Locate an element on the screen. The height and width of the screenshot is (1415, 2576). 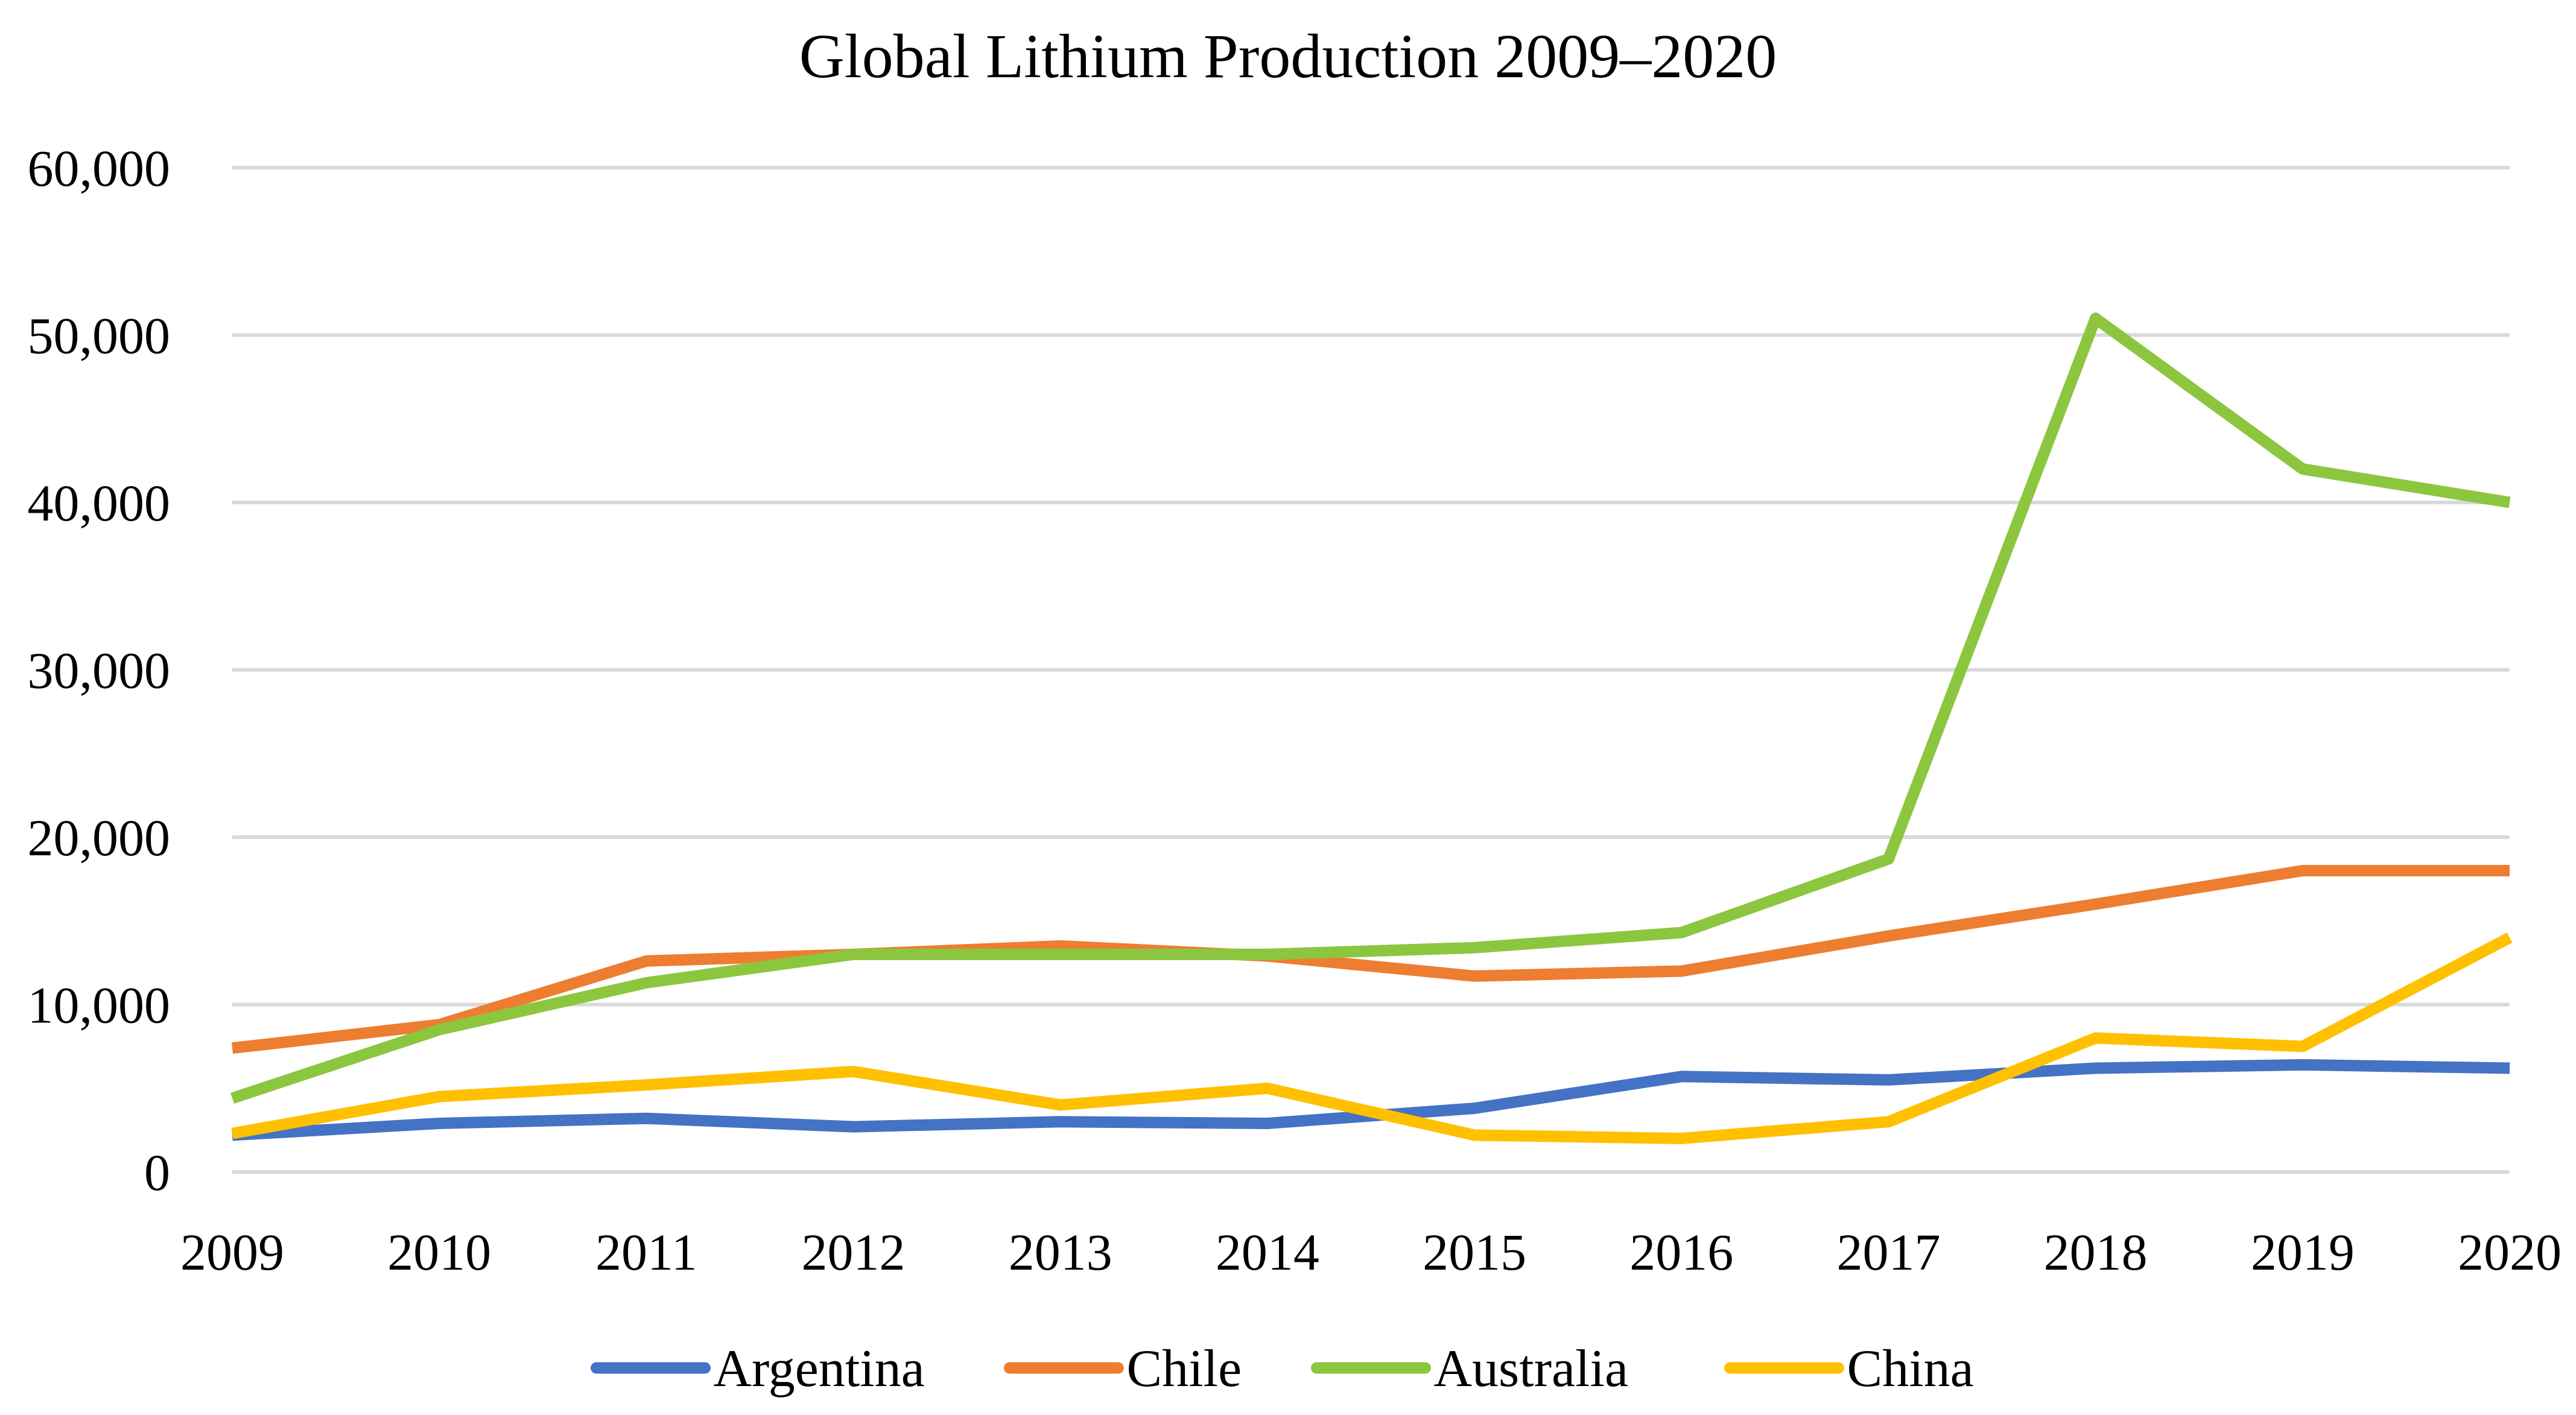
y-tick-label: 40,000 is located at coordinates (99, 503).